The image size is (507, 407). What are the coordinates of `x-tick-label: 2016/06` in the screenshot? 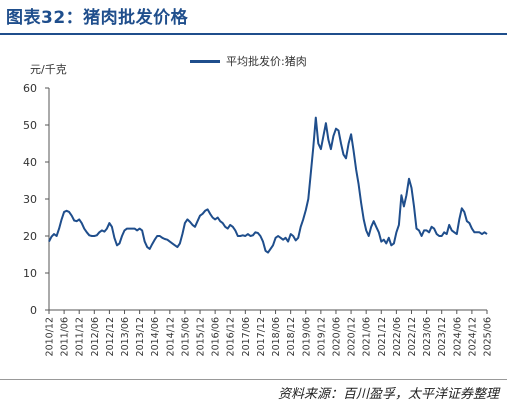 It's located at (216, 336).